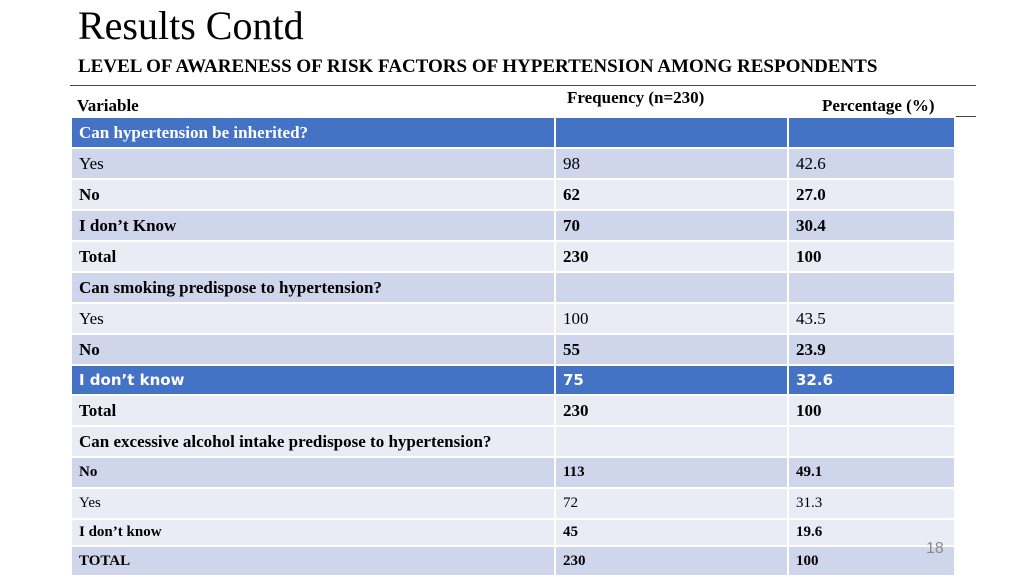 The height and width of the screenshot is (577, 1024). I want to click on cell-percentage: 30.4, so click(871, 225).